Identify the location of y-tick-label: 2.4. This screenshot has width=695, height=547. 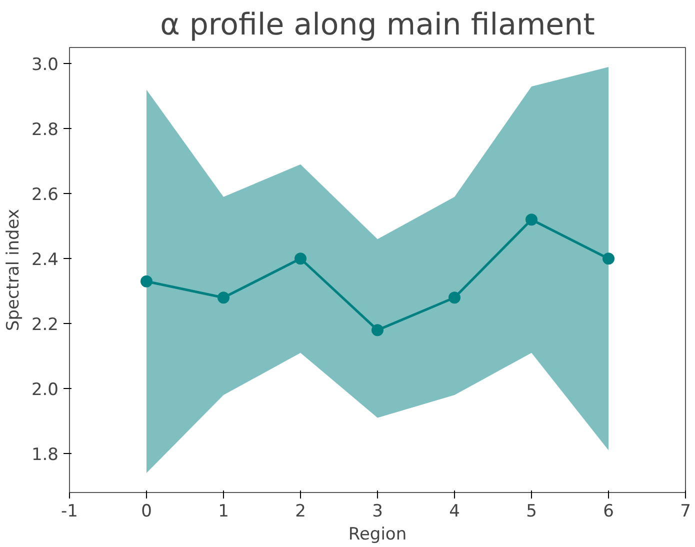
(45, 260).